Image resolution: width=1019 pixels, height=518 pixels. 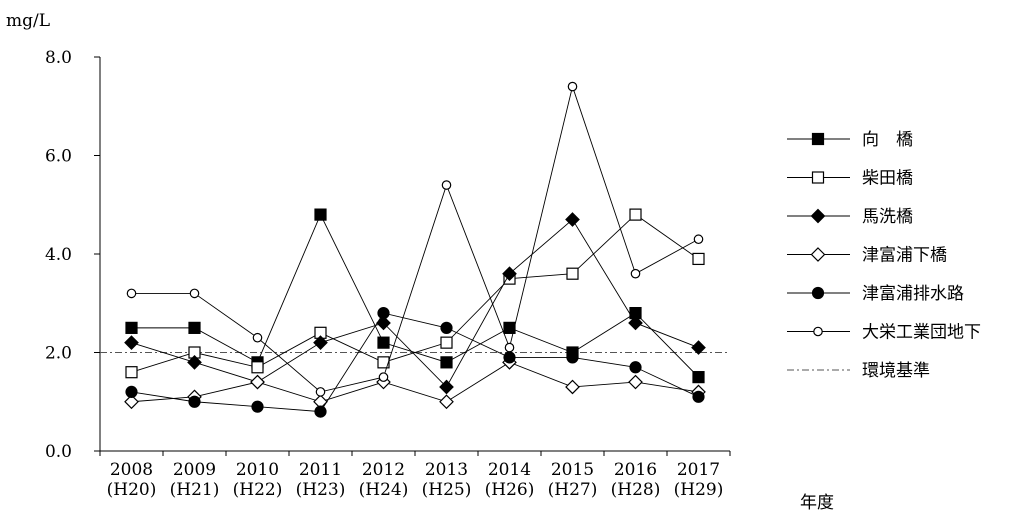 What do you see at coordinates (447, 490) in the screenshot?
I see `x-tick-label-era: (H25)` at bounding box center [447, 490].